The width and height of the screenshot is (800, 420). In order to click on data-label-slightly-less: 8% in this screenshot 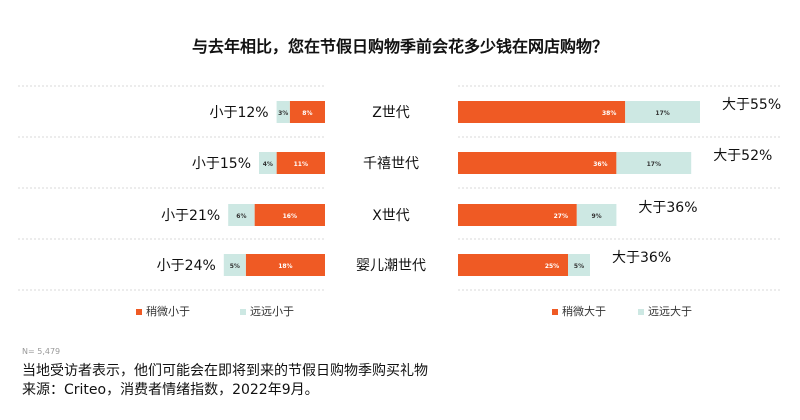, I will do `click(307, 113)`.